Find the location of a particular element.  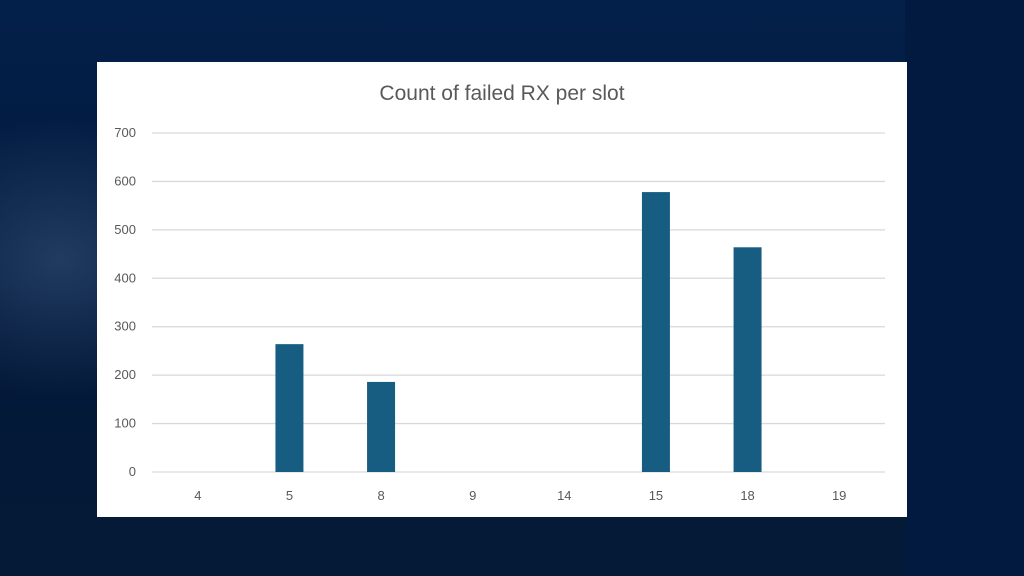

x-tick-label: 19 is located at coordinates (839, 495).